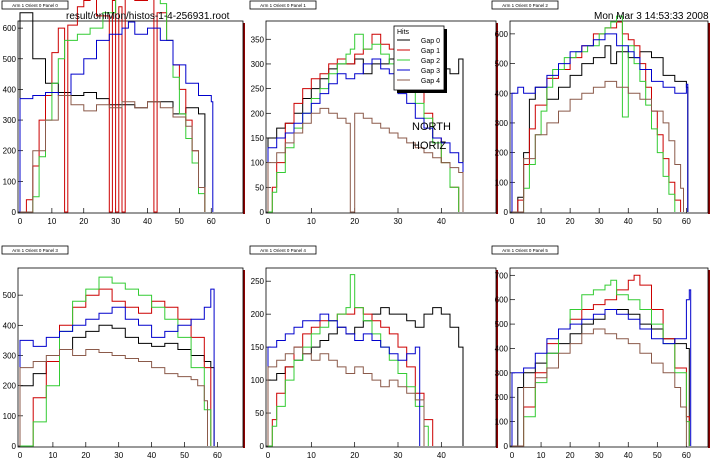 The height and width of the screenshot is (464, 720). I want to click on horiz-label: HORIZ, so click(429, 146).